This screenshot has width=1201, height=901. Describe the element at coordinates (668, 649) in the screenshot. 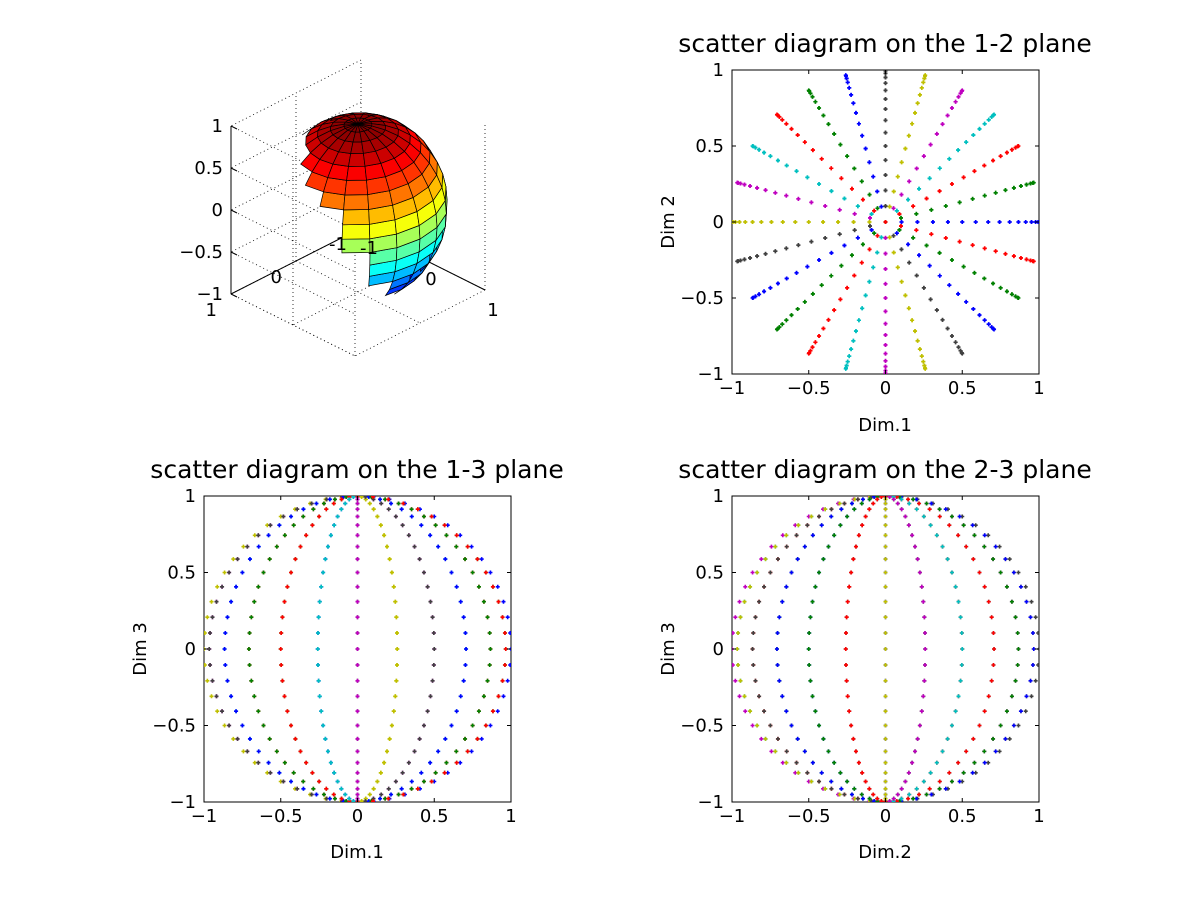

I see `y-axis-label-2-3: Dim 3` at that location.